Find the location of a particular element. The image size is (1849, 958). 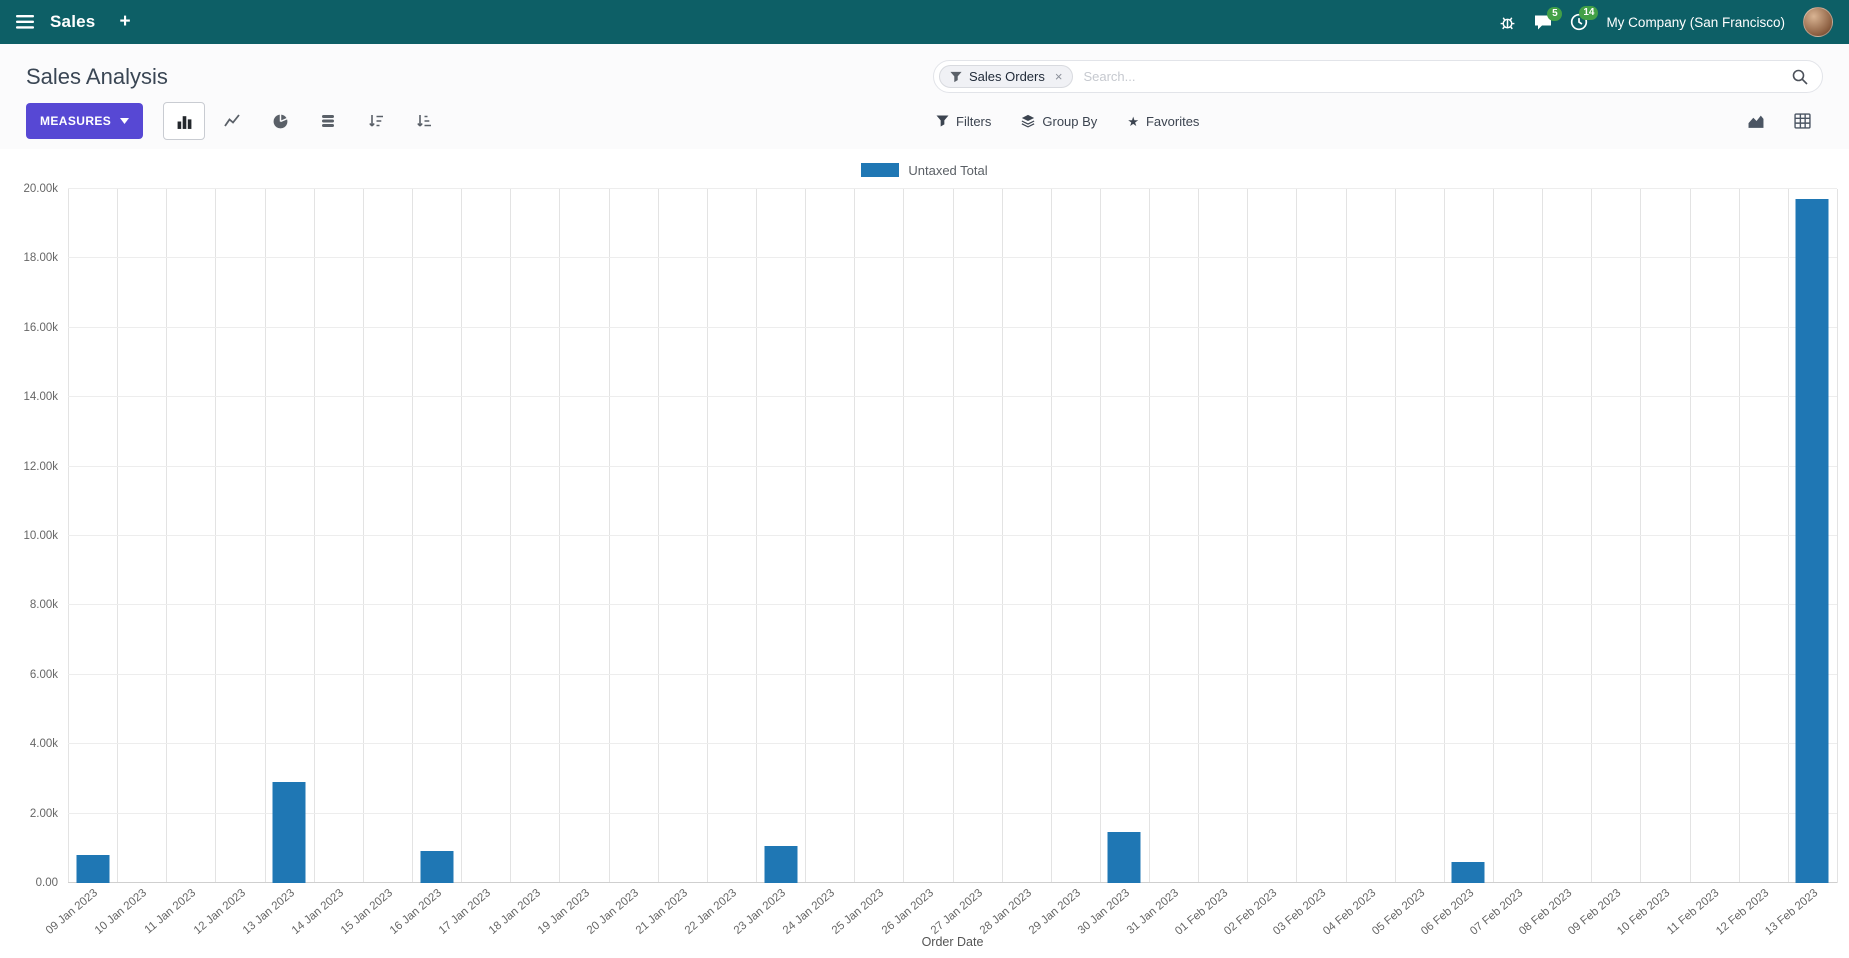

x-axis-tick-label: 15 Jan 2023 is located at coordinates (367, 912).